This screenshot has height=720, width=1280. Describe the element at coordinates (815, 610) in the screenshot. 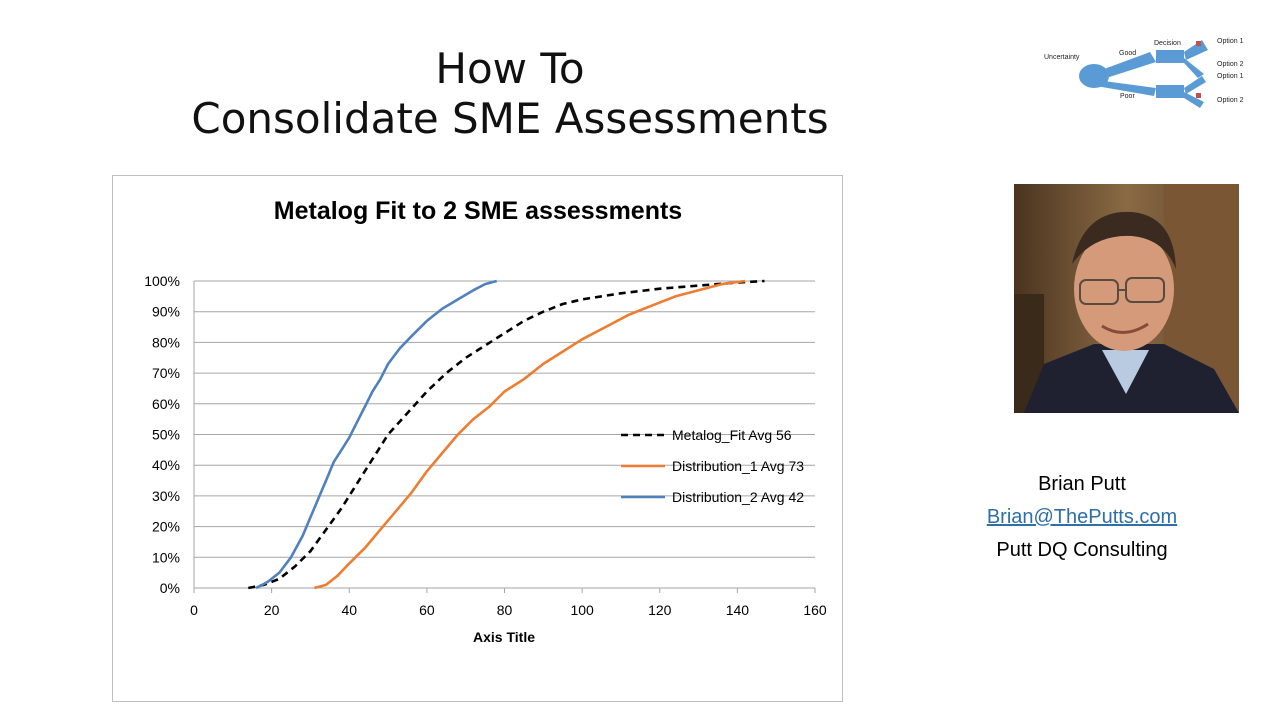

I see `x-tick-label: 160` at that location.